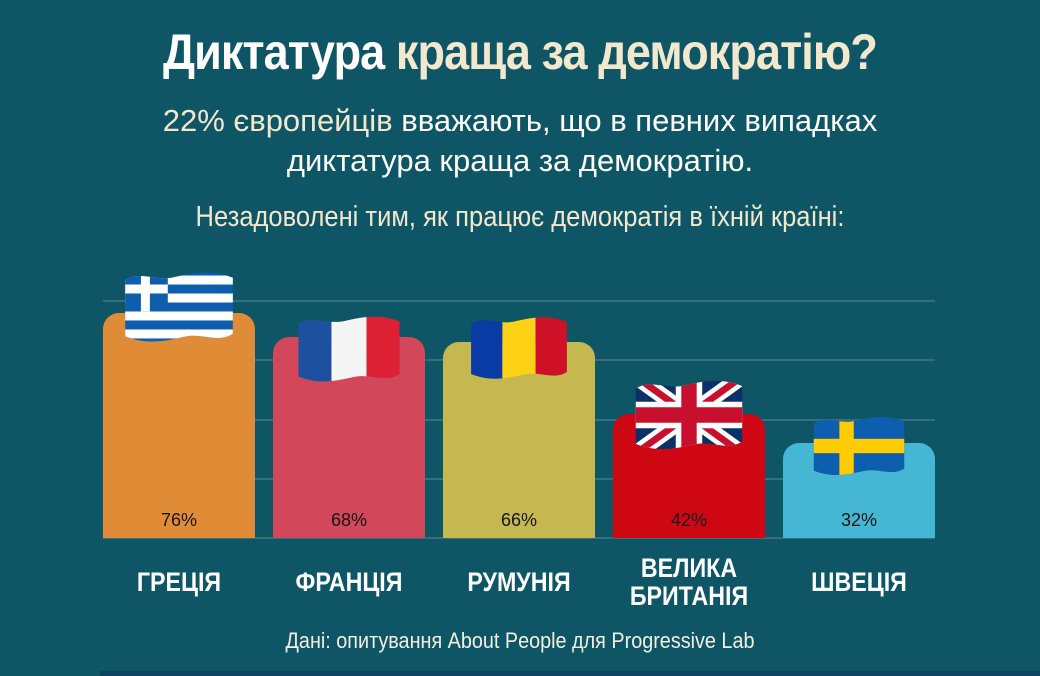 This screenshot has height=676, width=1040. I want to click on bar-value-label: 66%, so click(519, 520).